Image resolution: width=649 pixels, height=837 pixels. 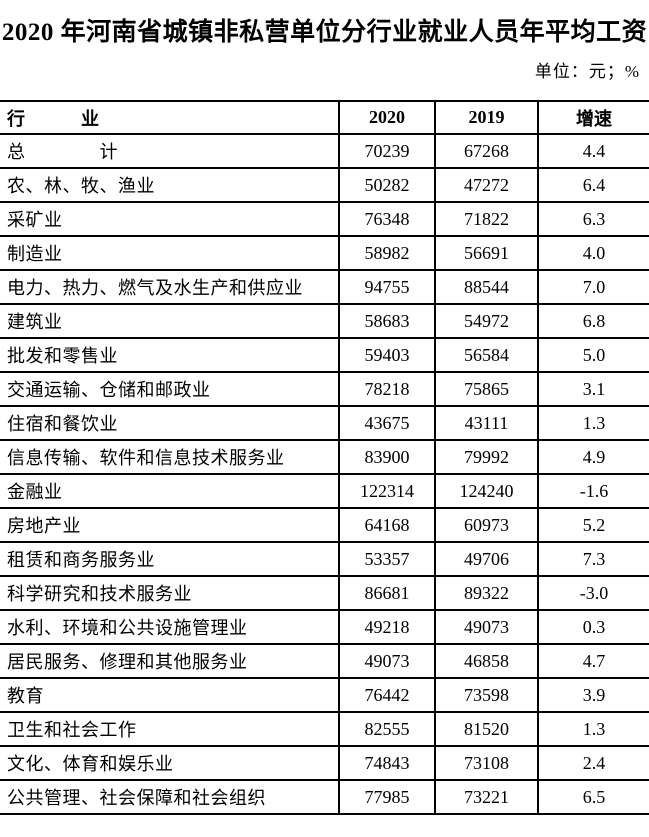 I want to click on cell-growth: 4.4, so click(x=593, y=151).